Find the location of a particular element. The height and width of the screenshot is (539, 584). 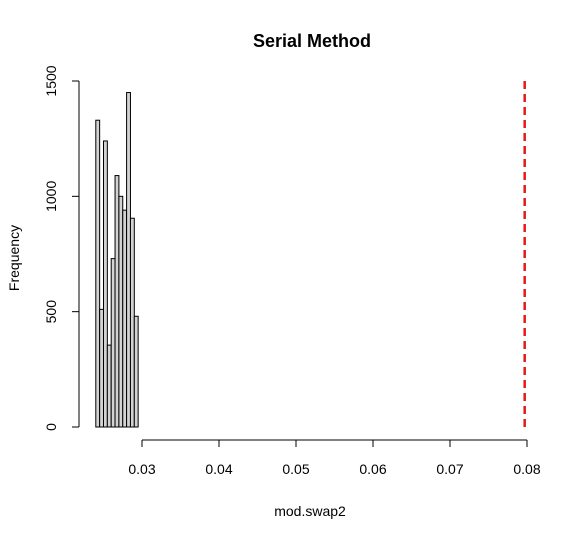

y-tick-label-1500: 1500 is located at coordinates (51, 80).